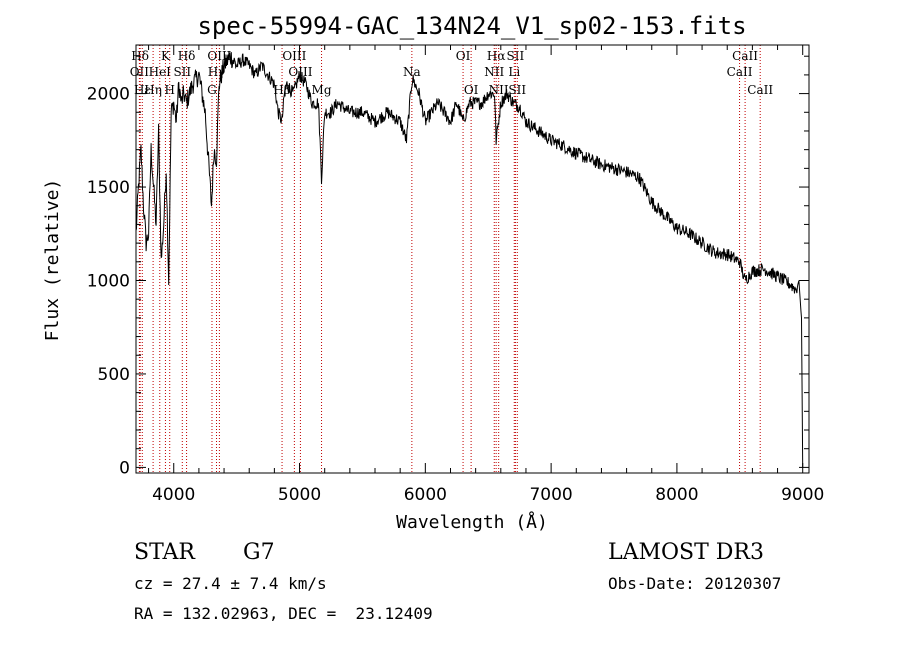 Image resolution: width=900 pixels, height=649 pixels. What do you see at coordinates (412, 72) in the screenshot?
I see `spectral-line-label: Na` at bounding box center [412, 72].